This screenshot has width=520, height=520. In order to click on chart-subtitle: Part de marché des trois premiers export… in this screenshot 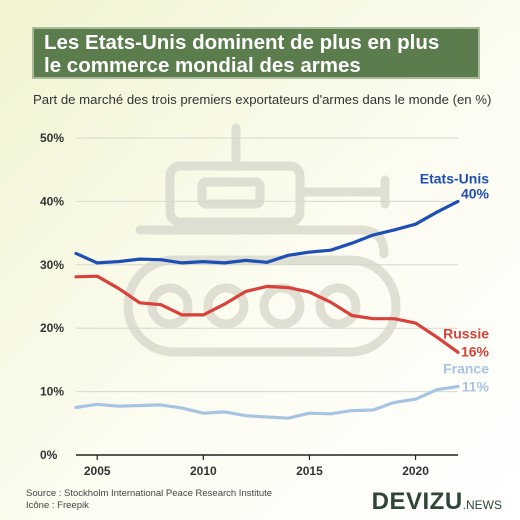, I will do `click(262, 99)`.